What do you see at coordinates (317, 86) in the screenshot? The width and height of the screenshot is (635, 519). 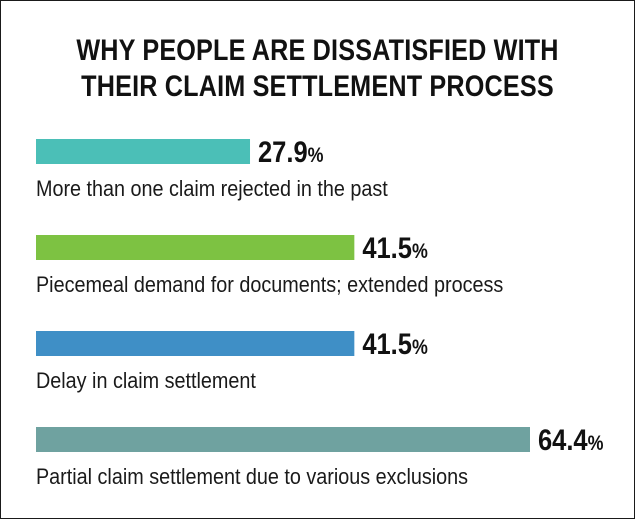 I see `chart-title-line-2: THEIR CLAIM SETTLEMENT PROCESS` at bounding box center [317, 86].